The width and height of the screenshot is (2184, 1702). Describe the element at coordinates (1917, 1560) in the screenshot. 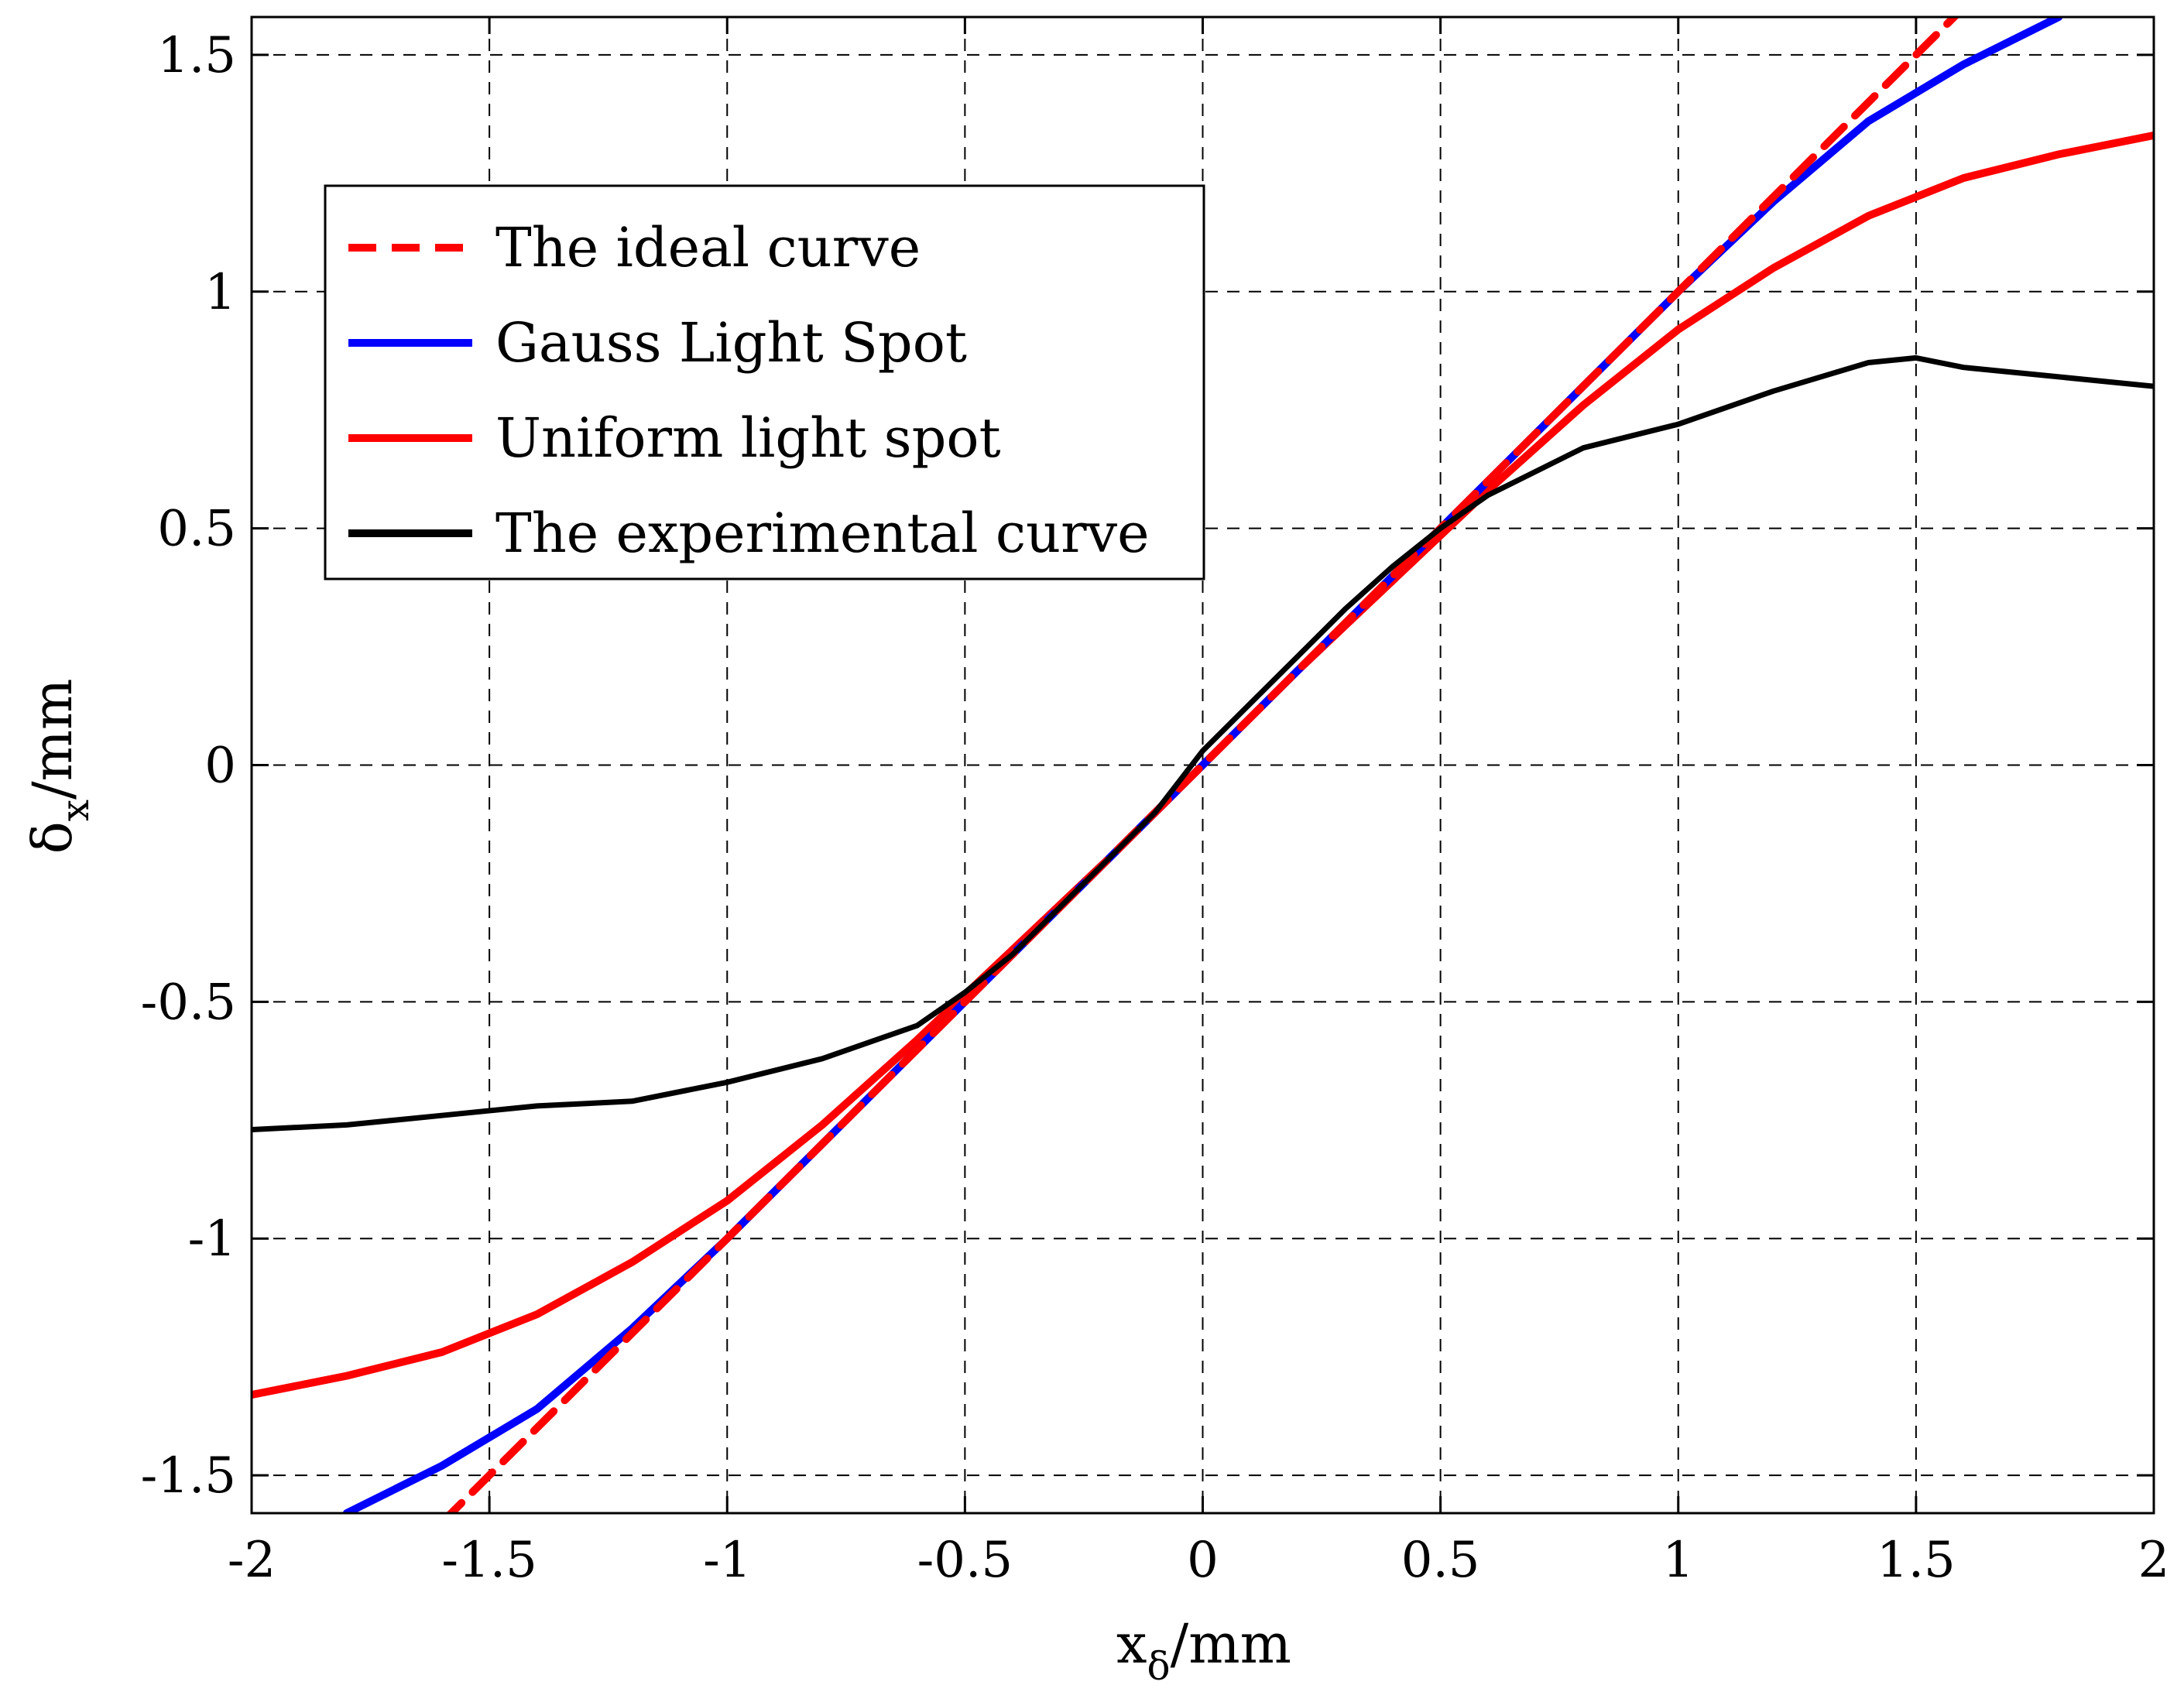

I see `x-tick-label: 1.5` at that location.